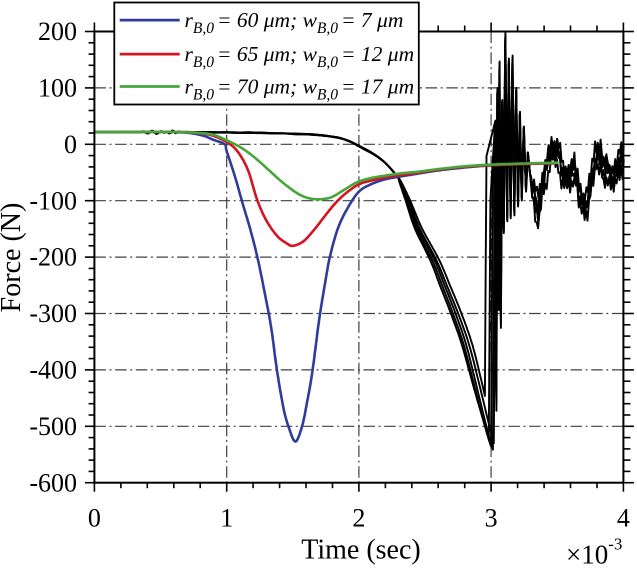 This screenshot has width=637, height=571. Describe the element at coordinates (226, 518) in the screenshot. I see `svg-text: 1` at that location.